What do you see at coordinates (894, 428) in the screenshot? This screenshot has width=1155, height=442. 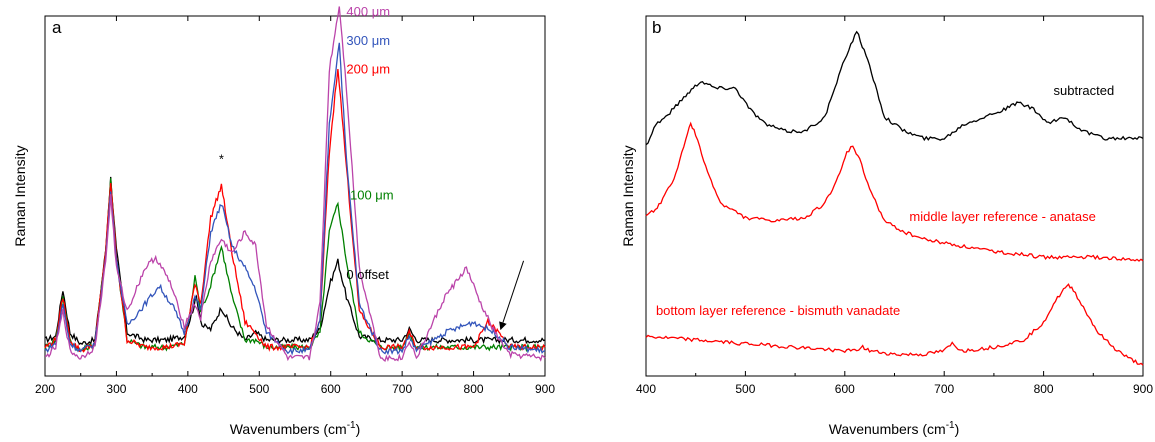 I see `panel-b-x-axis-title: Wavenumbers (cm-1)` at bounding box center [894, 428].